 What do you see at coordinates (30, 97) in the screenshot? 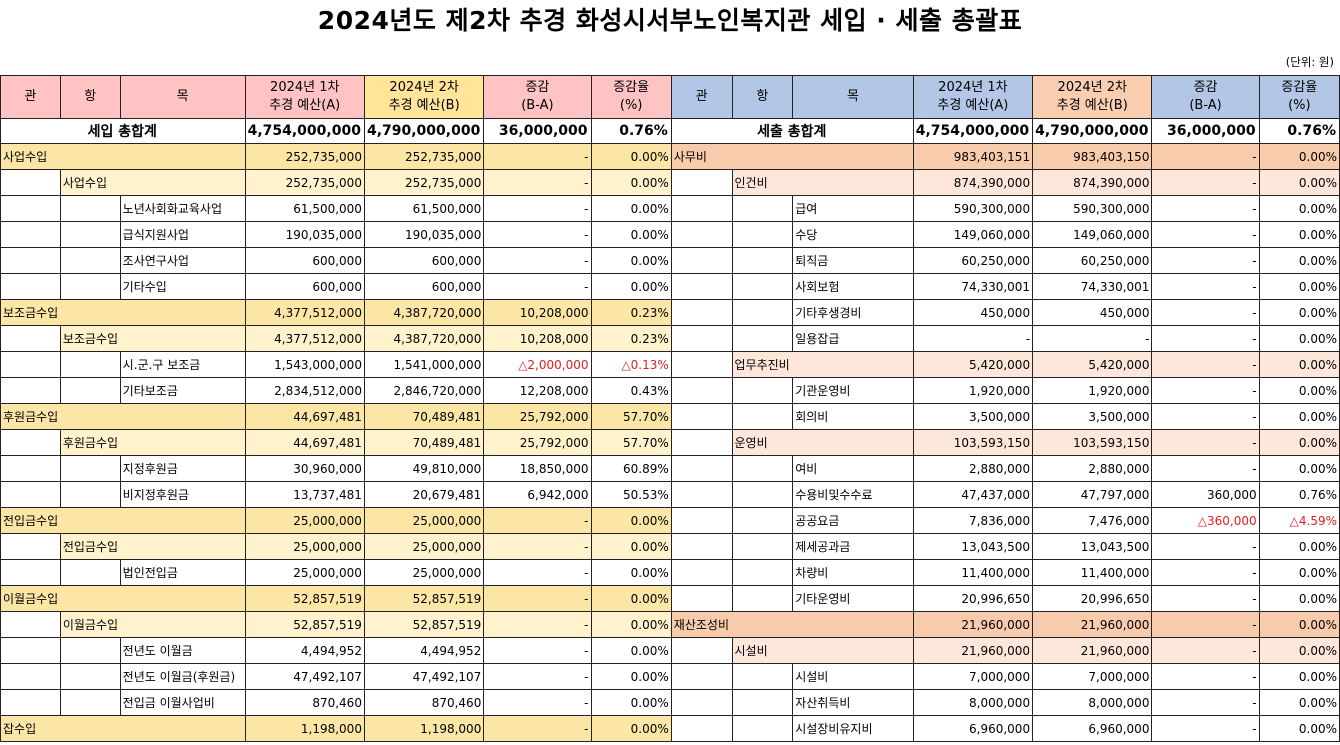
I see `rev-header-gwan: 관` at bounding box center [30, 97].